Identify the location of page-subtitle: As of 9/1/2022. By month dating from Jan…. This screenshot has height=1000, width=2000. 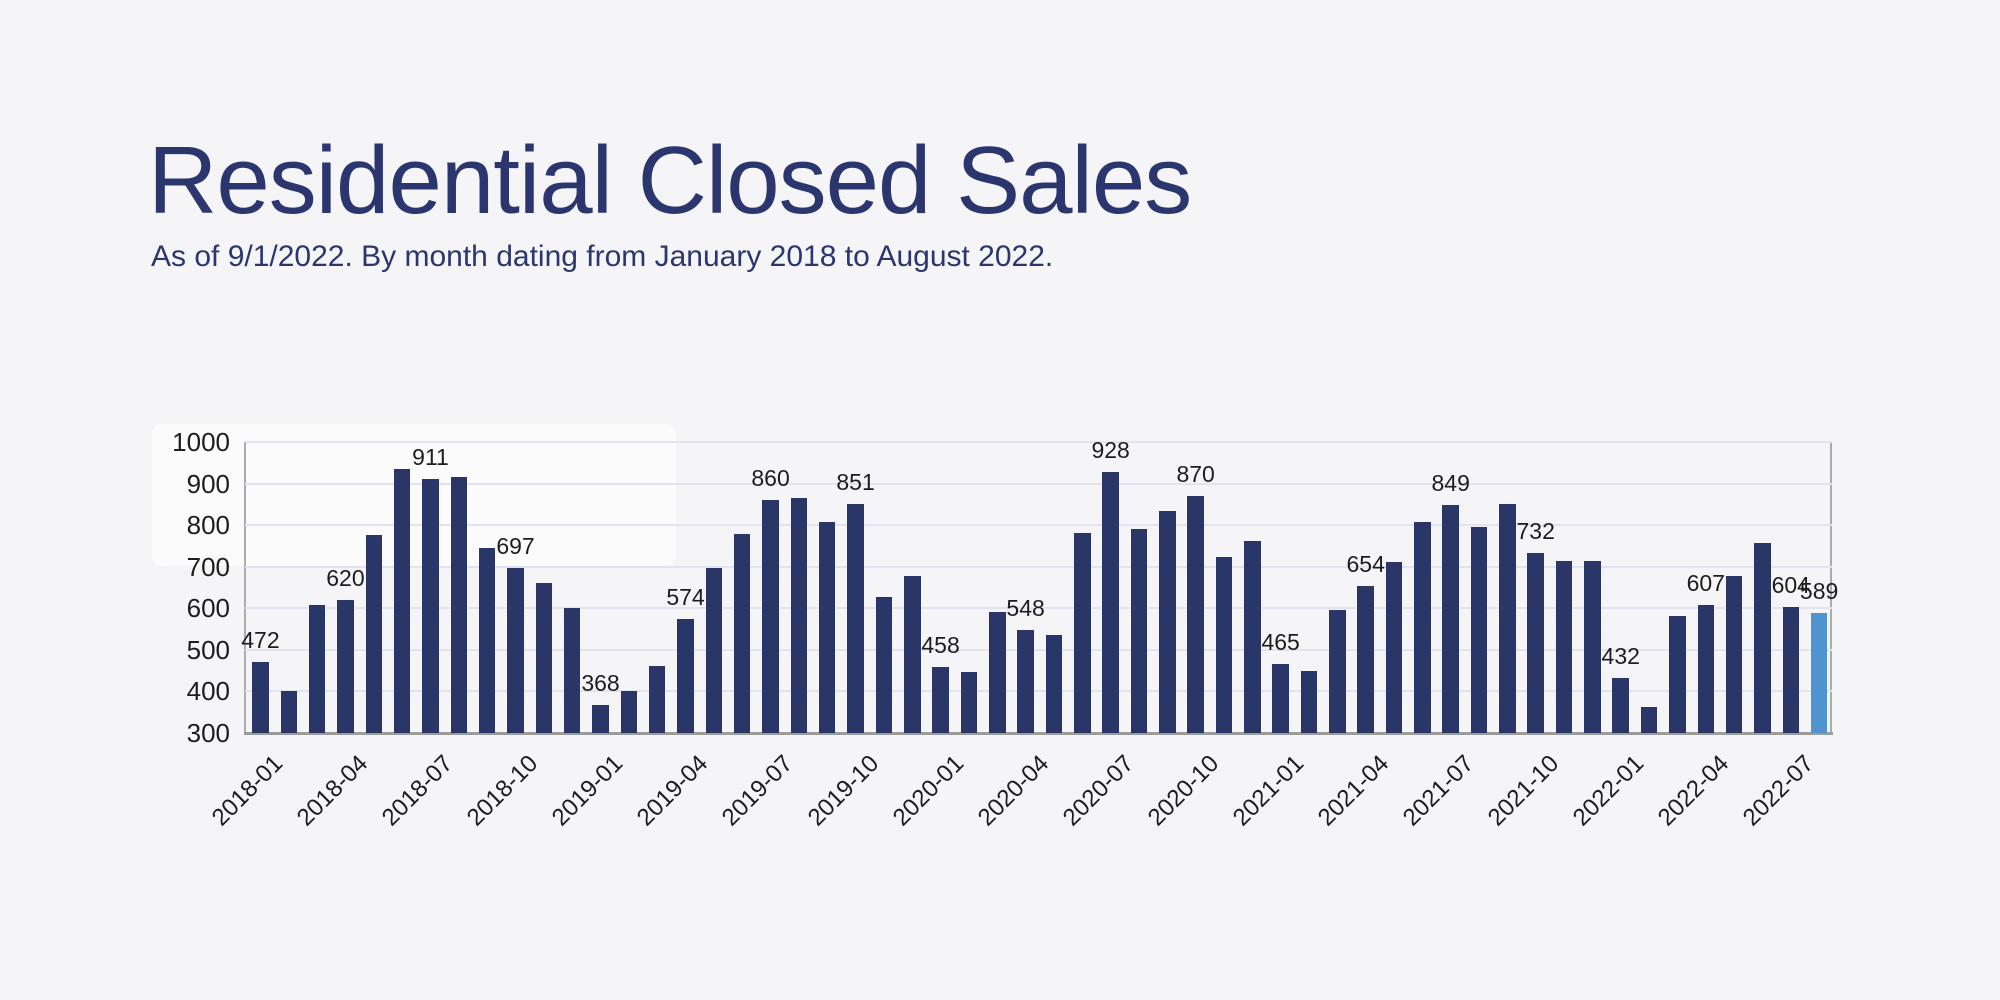
(602, 256).